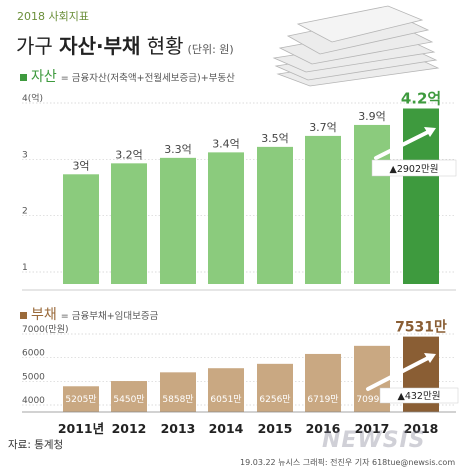  What do you see at coordinates (128, 399) in the screenshot?
I see `debt-value-label: 5450만` at bounding box center [128, 399].